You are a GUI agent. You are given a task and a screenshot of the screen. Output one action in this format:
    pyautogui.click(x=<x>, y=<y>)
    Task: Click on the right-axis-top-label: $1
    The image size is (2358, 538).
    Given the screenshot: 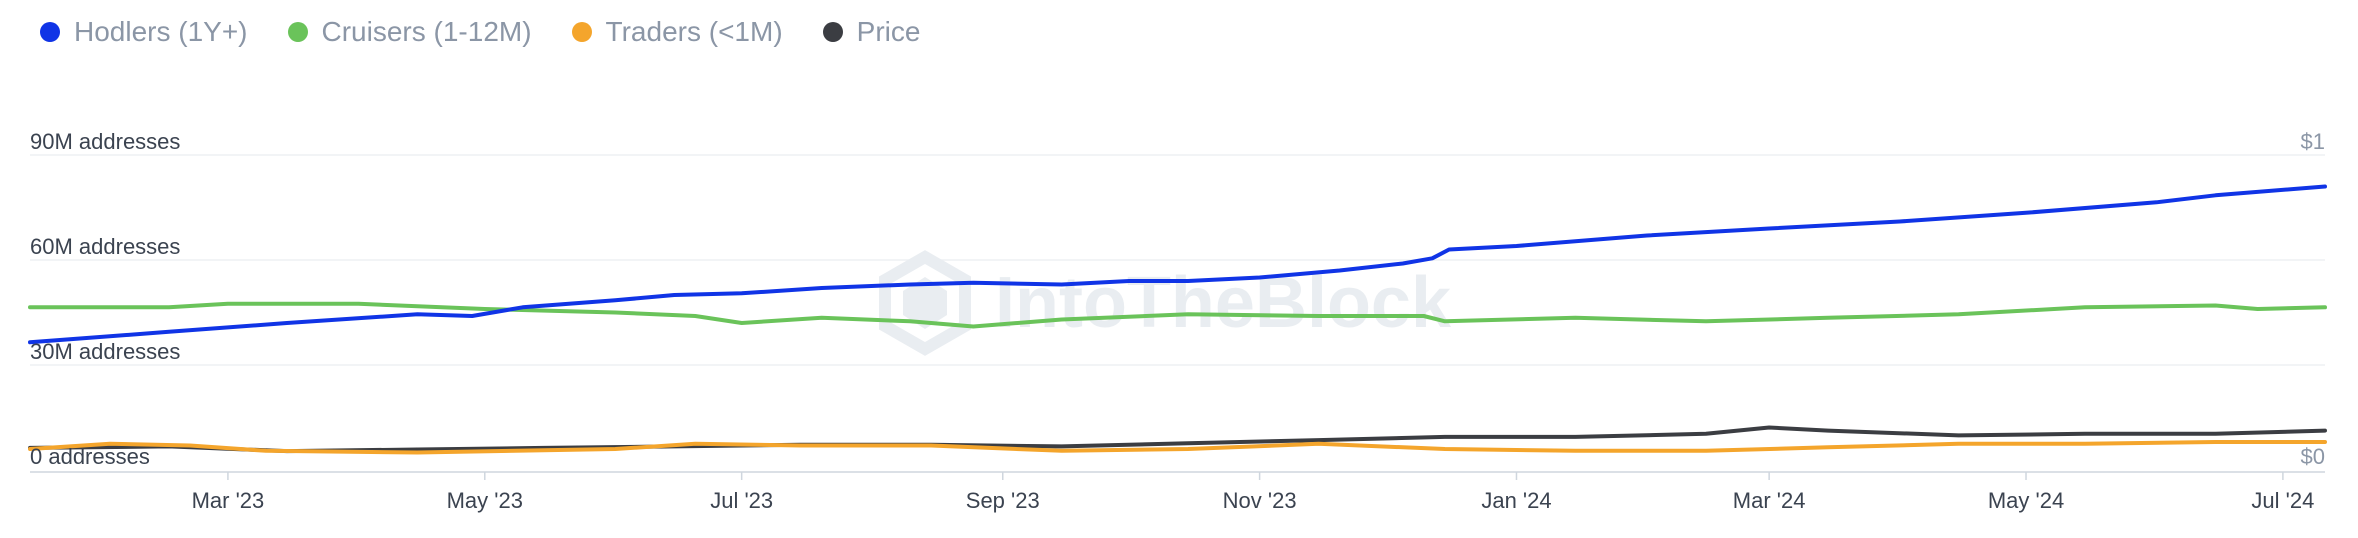 What is the action you would take?
    pyautogui.click(x=2313, y=141)
    